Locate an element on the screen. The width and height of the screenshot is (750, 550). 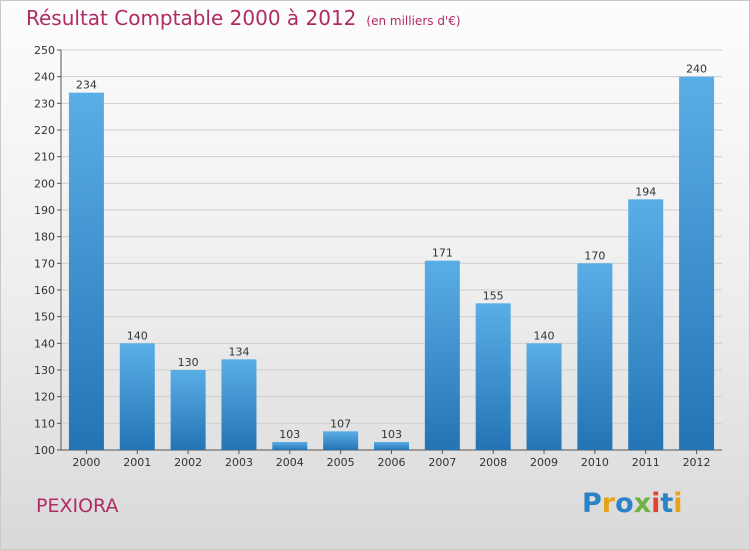
bar-2012 is located at coordinates (697, 263).